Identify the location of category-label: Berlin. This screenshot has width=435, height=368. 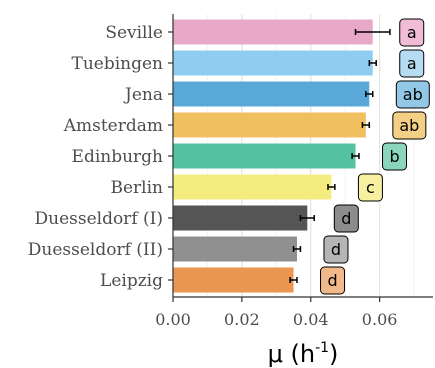
(136, 188).